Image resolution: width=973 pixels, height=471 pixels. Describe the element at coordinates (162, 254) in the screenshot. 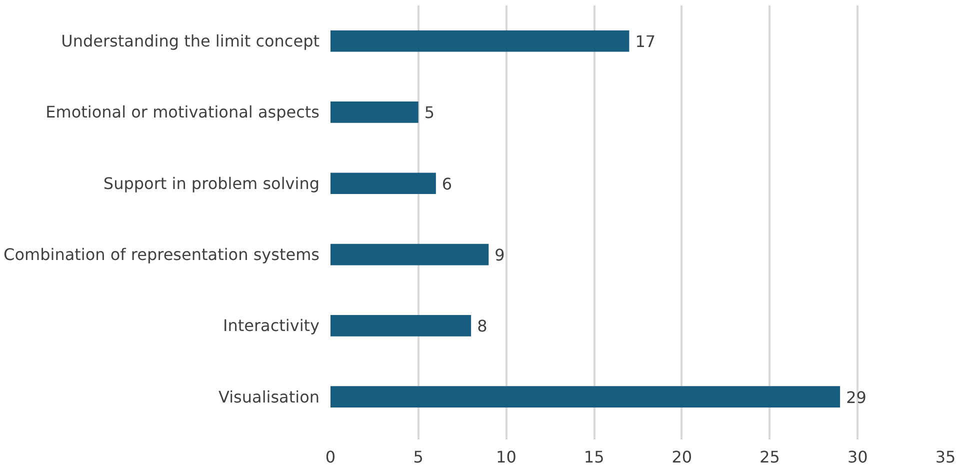

I see `y-tick-label: Combination of representation systems` at that location.